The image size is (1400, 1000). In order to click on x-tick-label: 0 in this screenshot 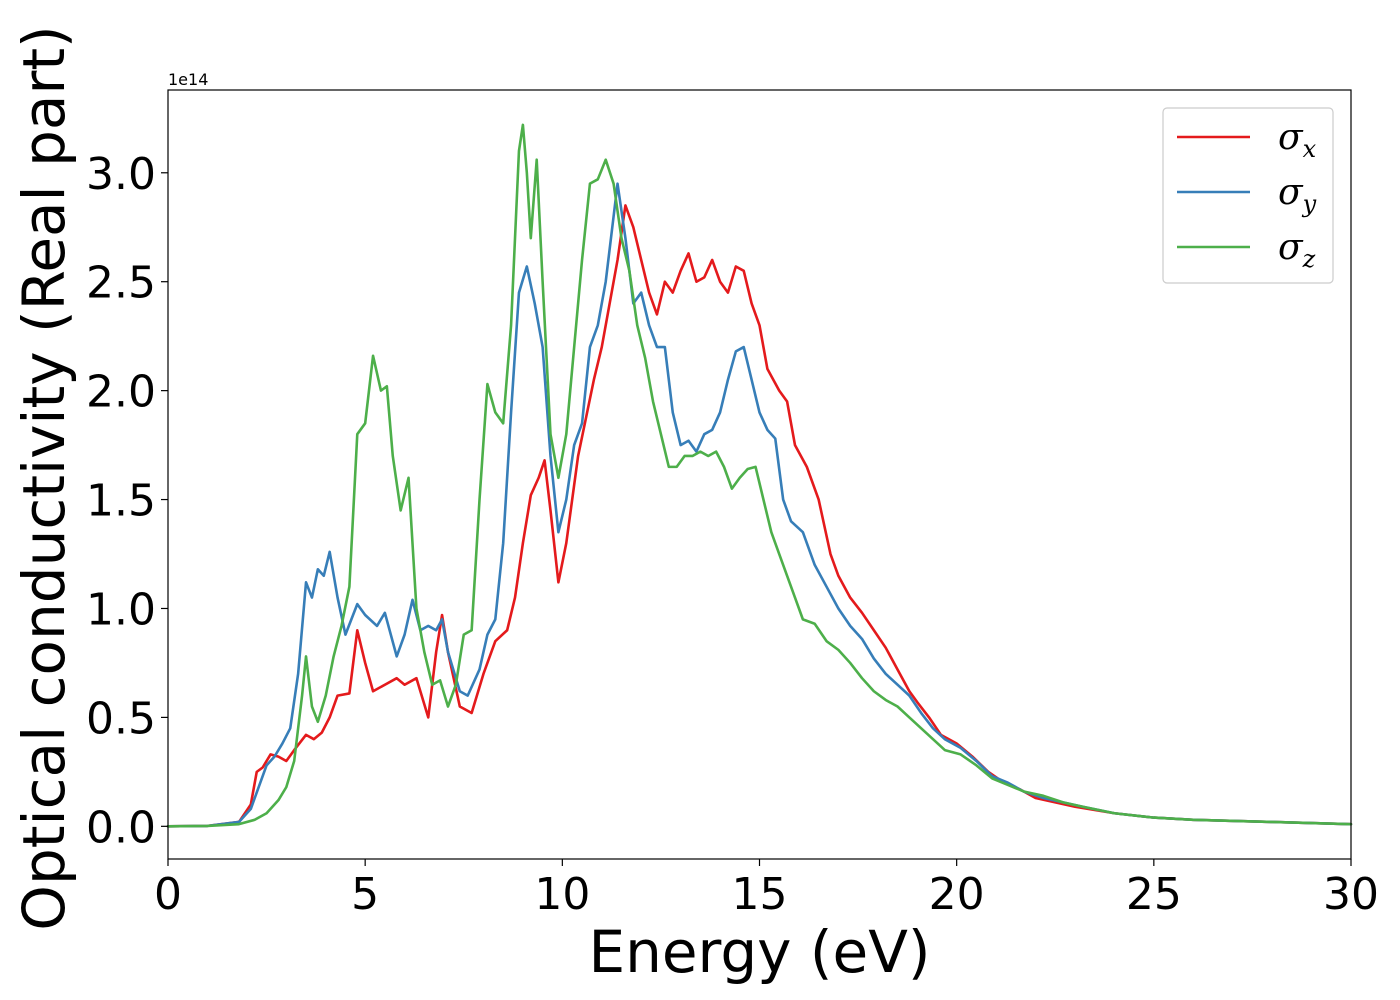, I will do `click(168, 894)`.